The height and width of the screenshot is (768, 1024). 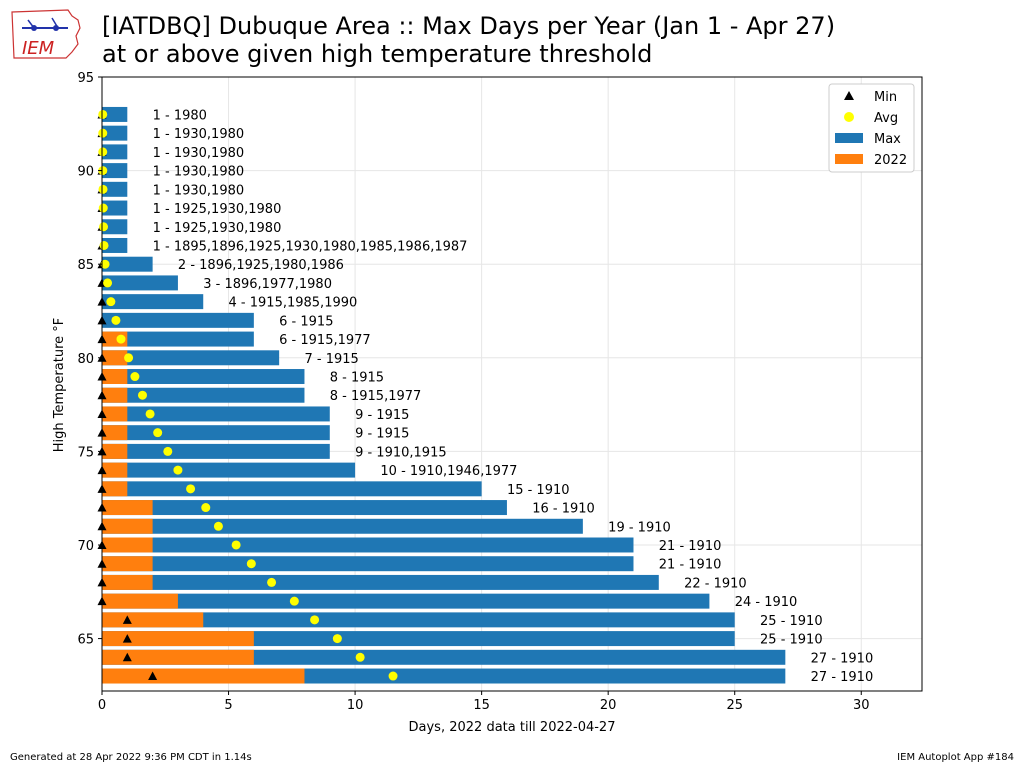 What do you see at coordinates (955, 757) in the screenshot?
I see `footer-app: IEM Autoplot App #184` at bounding box center [955, 757].